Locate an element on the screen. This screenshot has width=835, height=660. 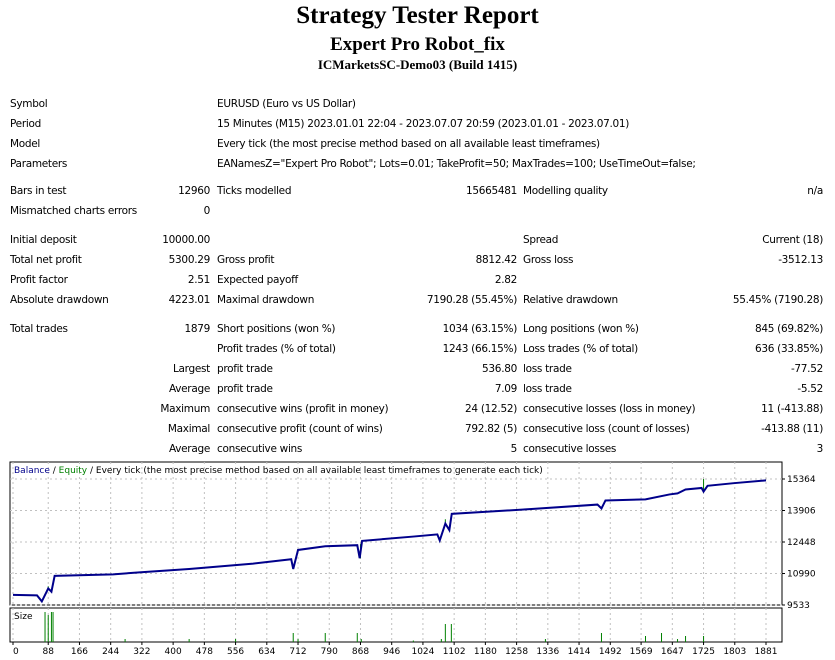
stat-qualifier: Average is located at coordinates (189, 389).